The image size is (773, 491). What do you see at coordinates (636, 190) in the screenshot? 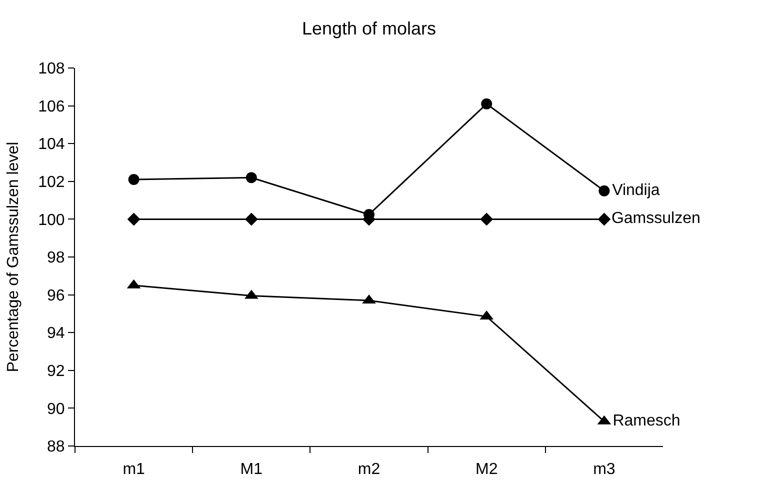
I see `series-label: Vindija` at bounding box center [636, 190].